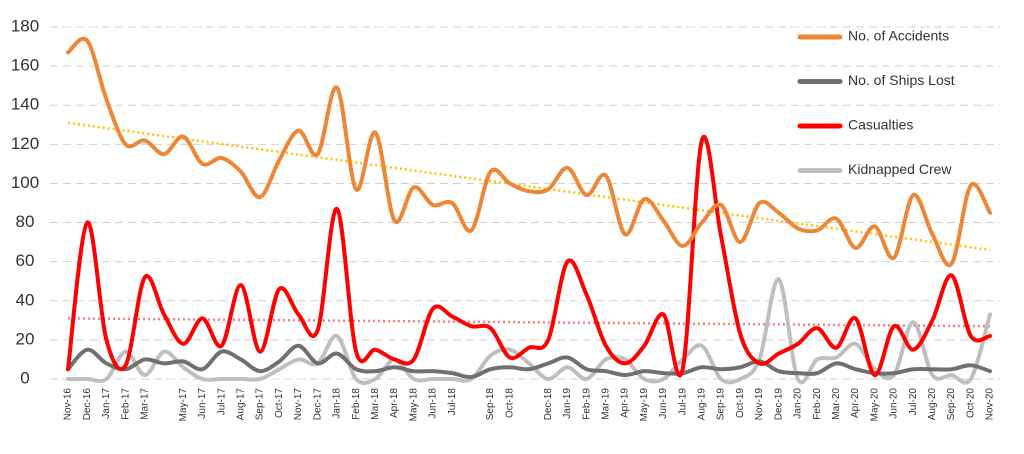 The width and height of the screenshot is (1024, 454). Describe the element at coordinates (663, 403) in the screenshot. I see `x-tick-label: Jun-19` at that location.